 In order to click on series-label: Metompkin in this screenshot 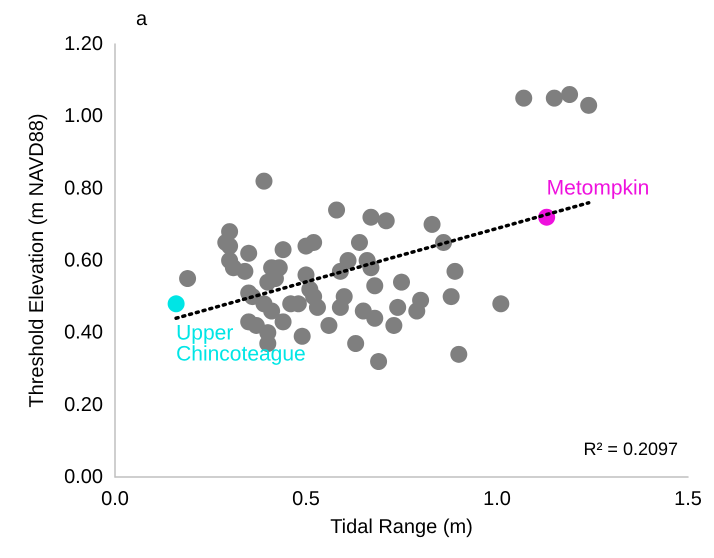, I will do `click(598, 188)`.